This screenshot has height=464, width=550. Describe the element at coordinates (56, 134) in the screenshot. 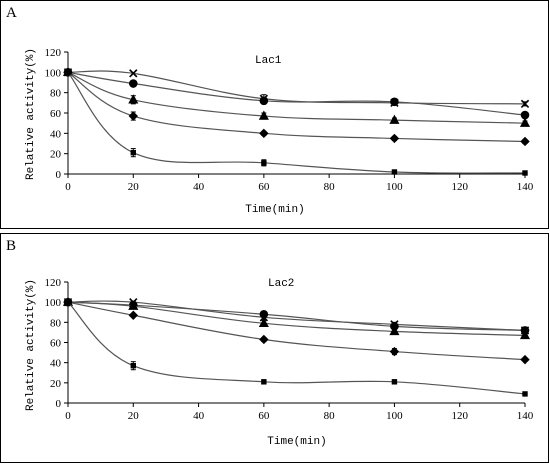

I see `panel-a-y-tick-label: 40` at that location.